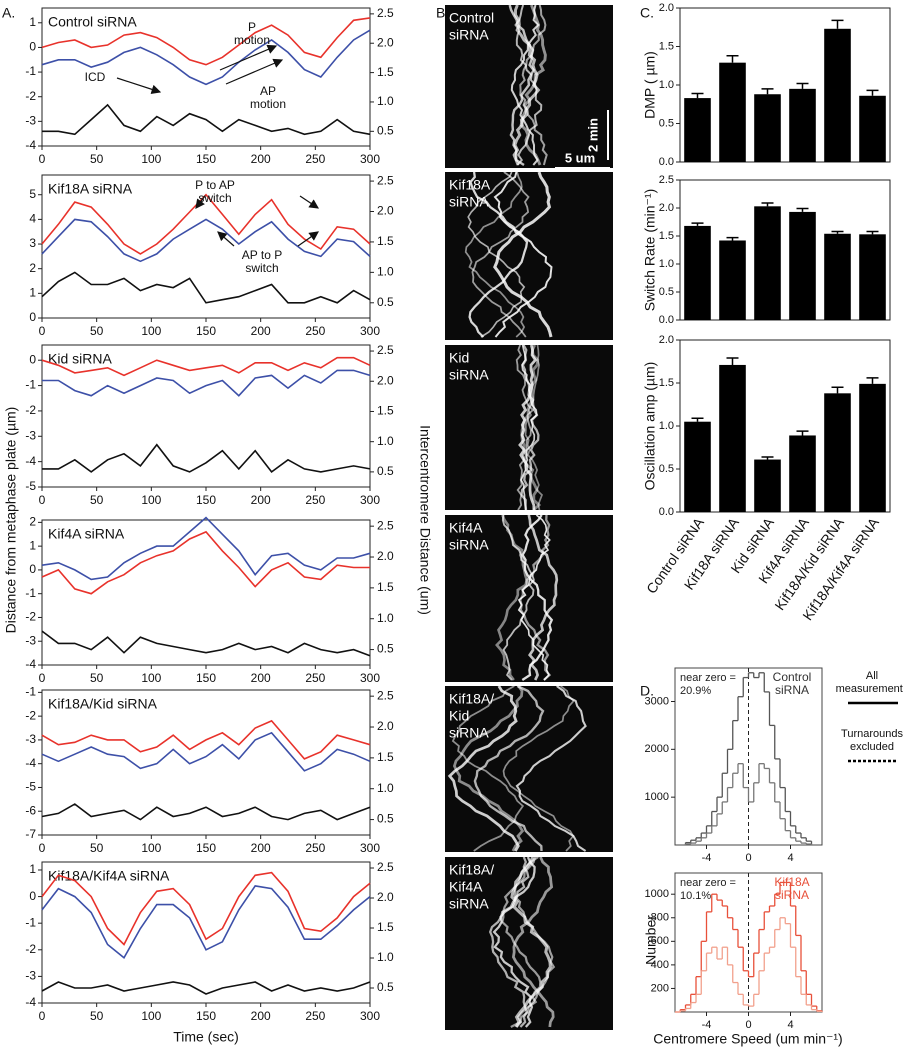 Image resolution: width=903 pixels, height=1050 pixels. What do you see at coordinates (30, 949) in the screenshot?
I see `y-tick-label: -2` at bounding box center [30, 949].